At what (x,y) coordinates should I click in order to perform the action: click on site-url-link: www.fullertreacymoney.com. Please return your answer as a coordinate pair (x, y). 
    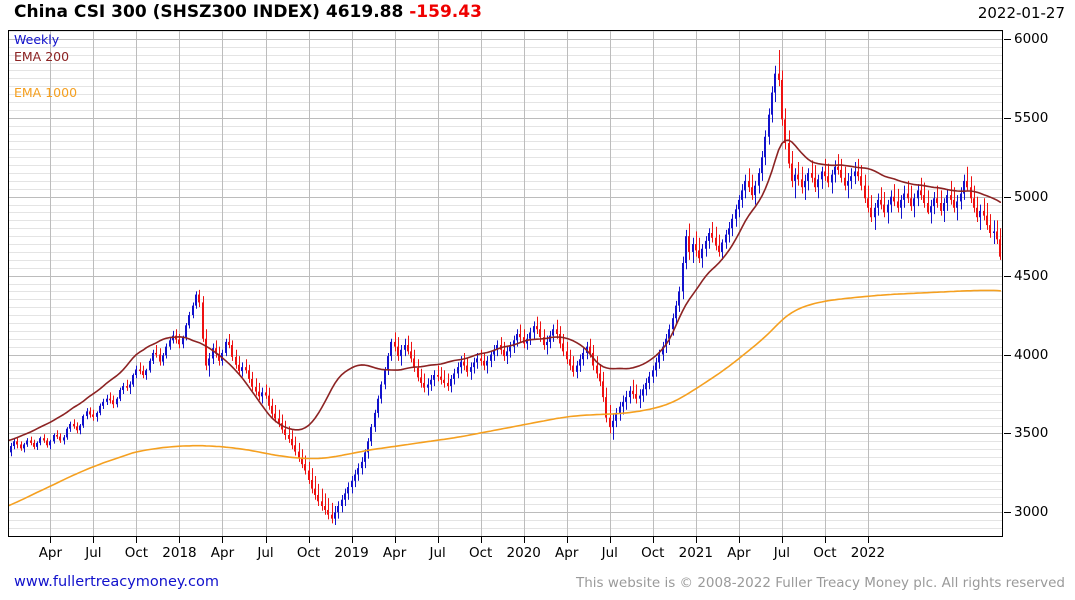
    Looking at the image, I should click on (116, 582).